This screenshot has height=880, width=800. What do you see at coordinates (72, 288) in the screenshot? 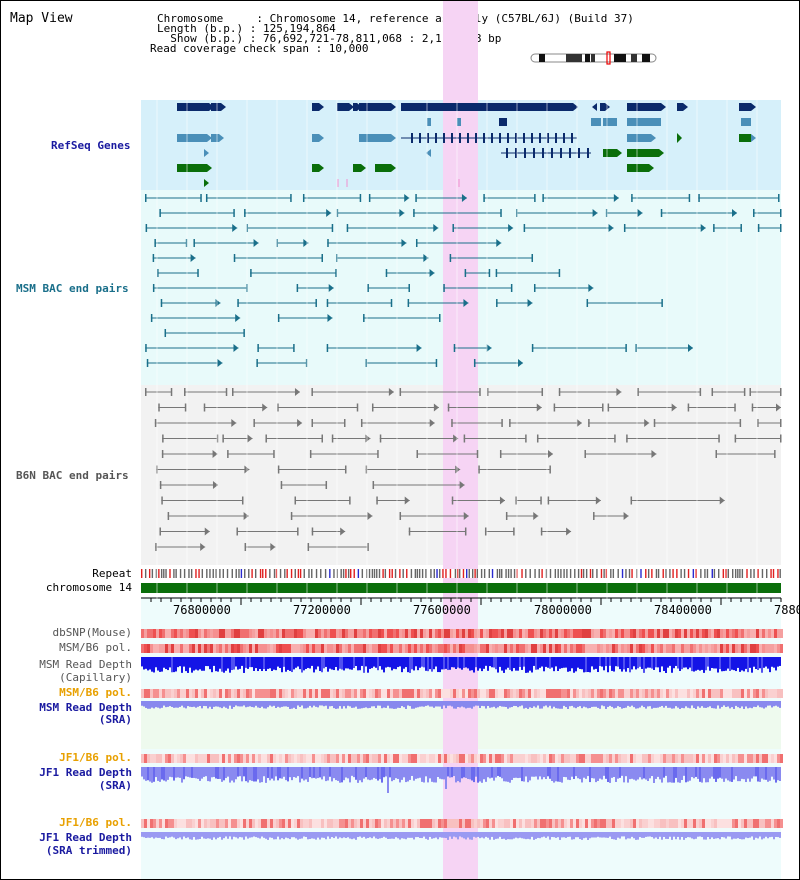
I see `track-label-msm-bac: MSM BAC end pairs` at bounding box center [72, 288].